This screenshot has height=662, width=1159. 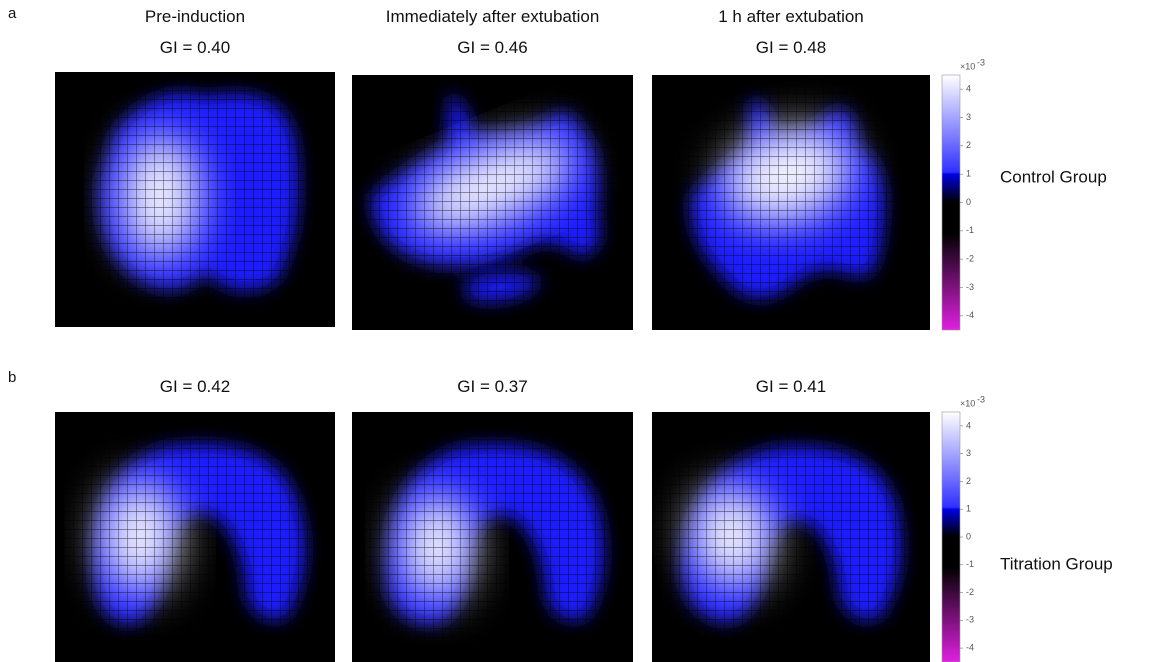 I want to click on gi-value: GI = 0.48, so click(x=791, y=47).